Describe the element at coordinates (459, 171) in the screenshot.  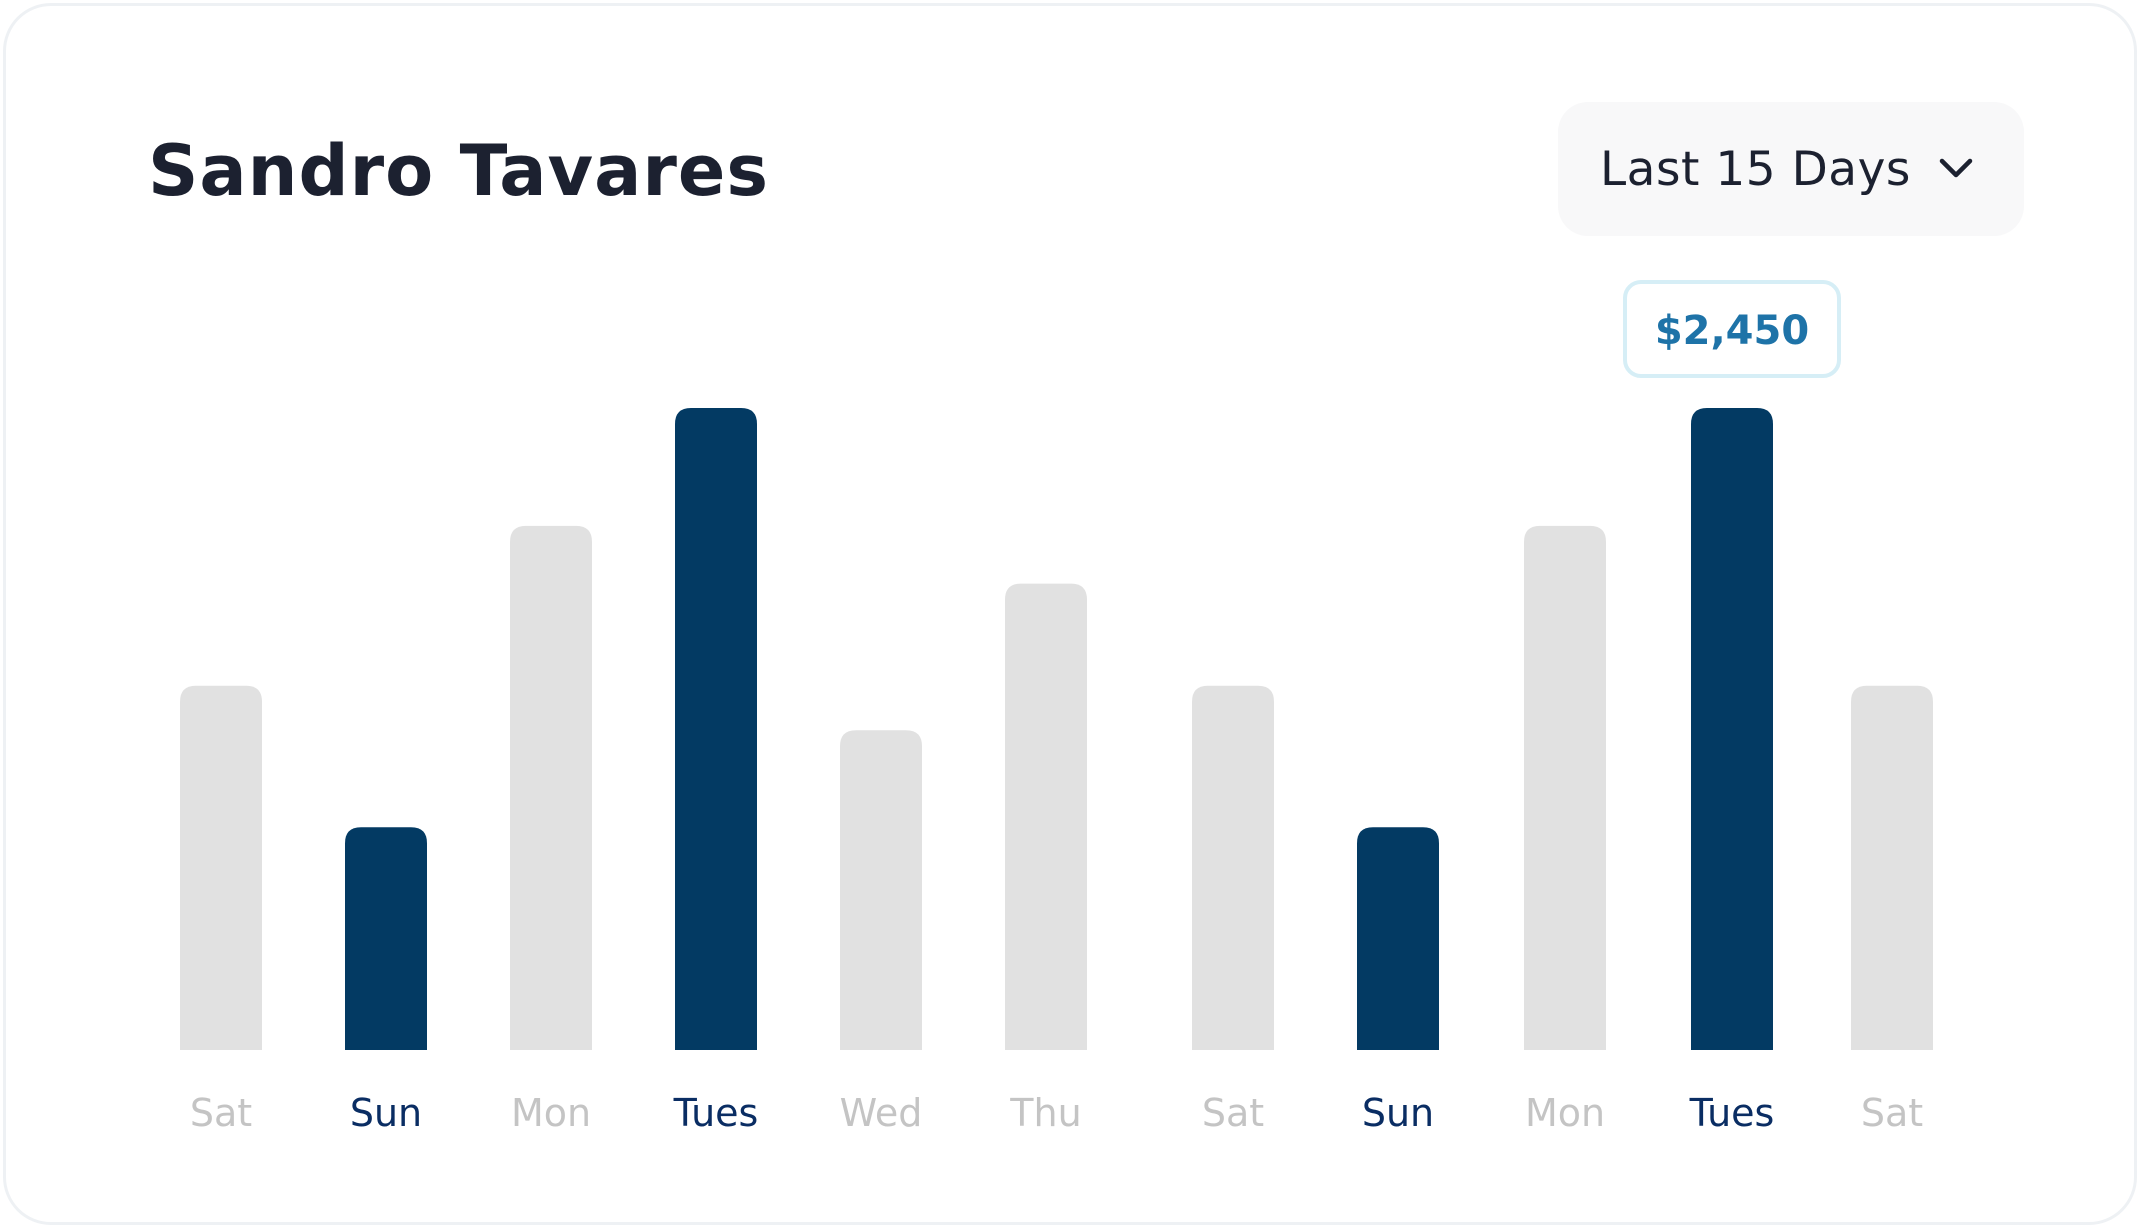
I see `page-title: Sandro Tavares` at that location.